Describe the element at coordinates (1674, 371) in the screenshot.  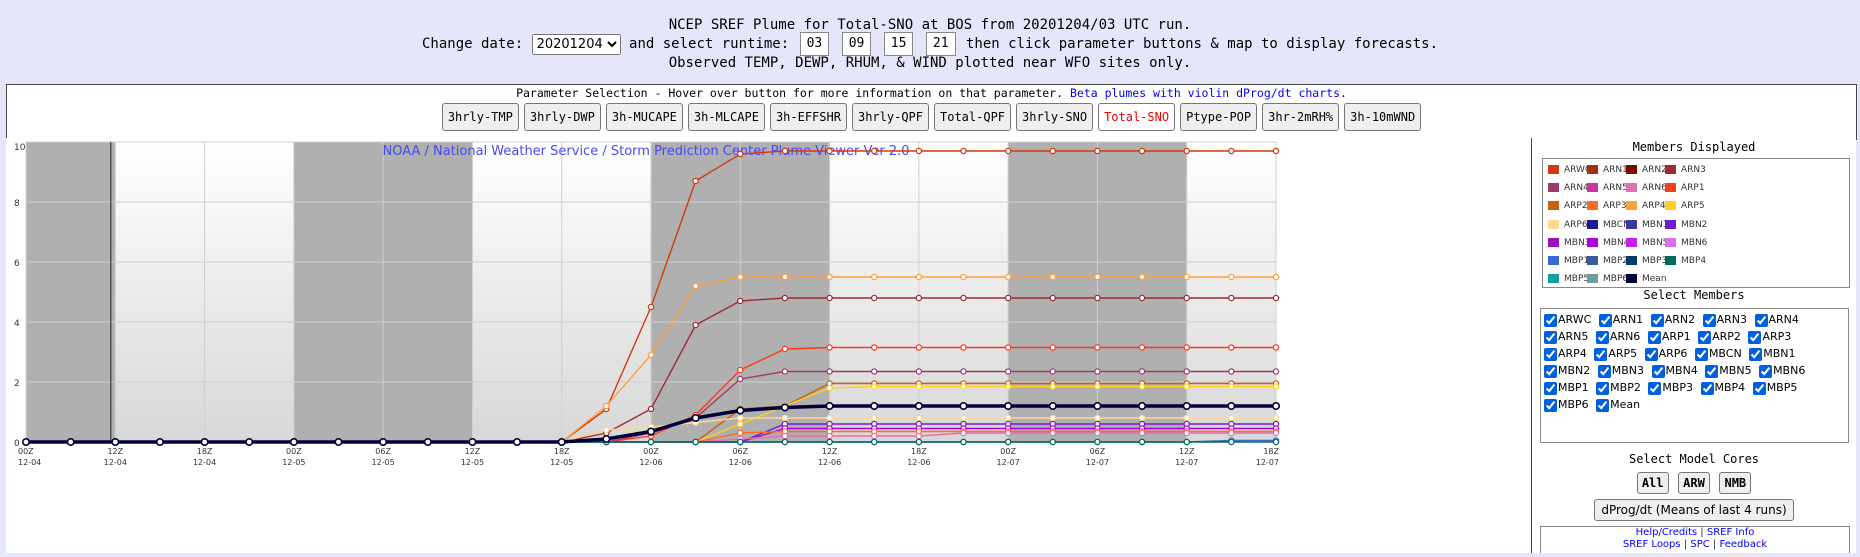
I see `member-checkbox-mbn4: MBN4` at that location.